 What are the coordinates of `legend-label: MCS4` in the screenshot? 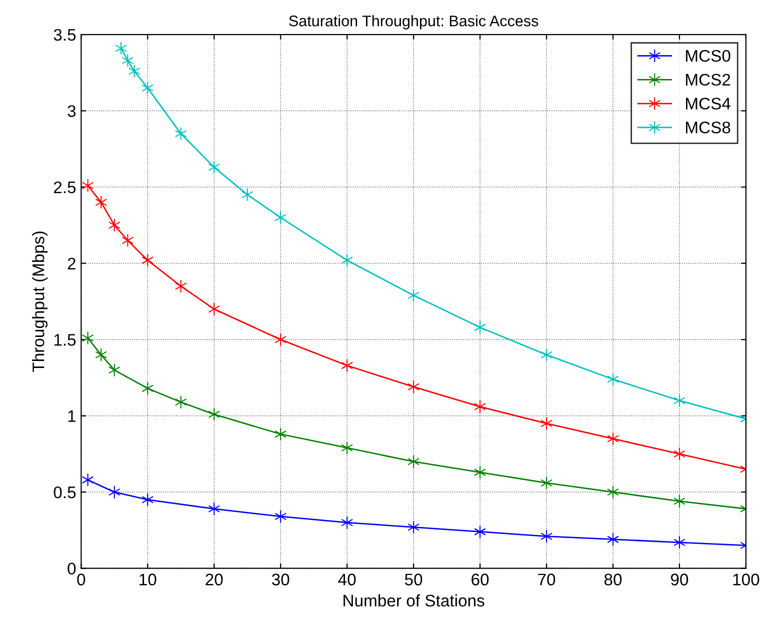 It's located at (708, 104).